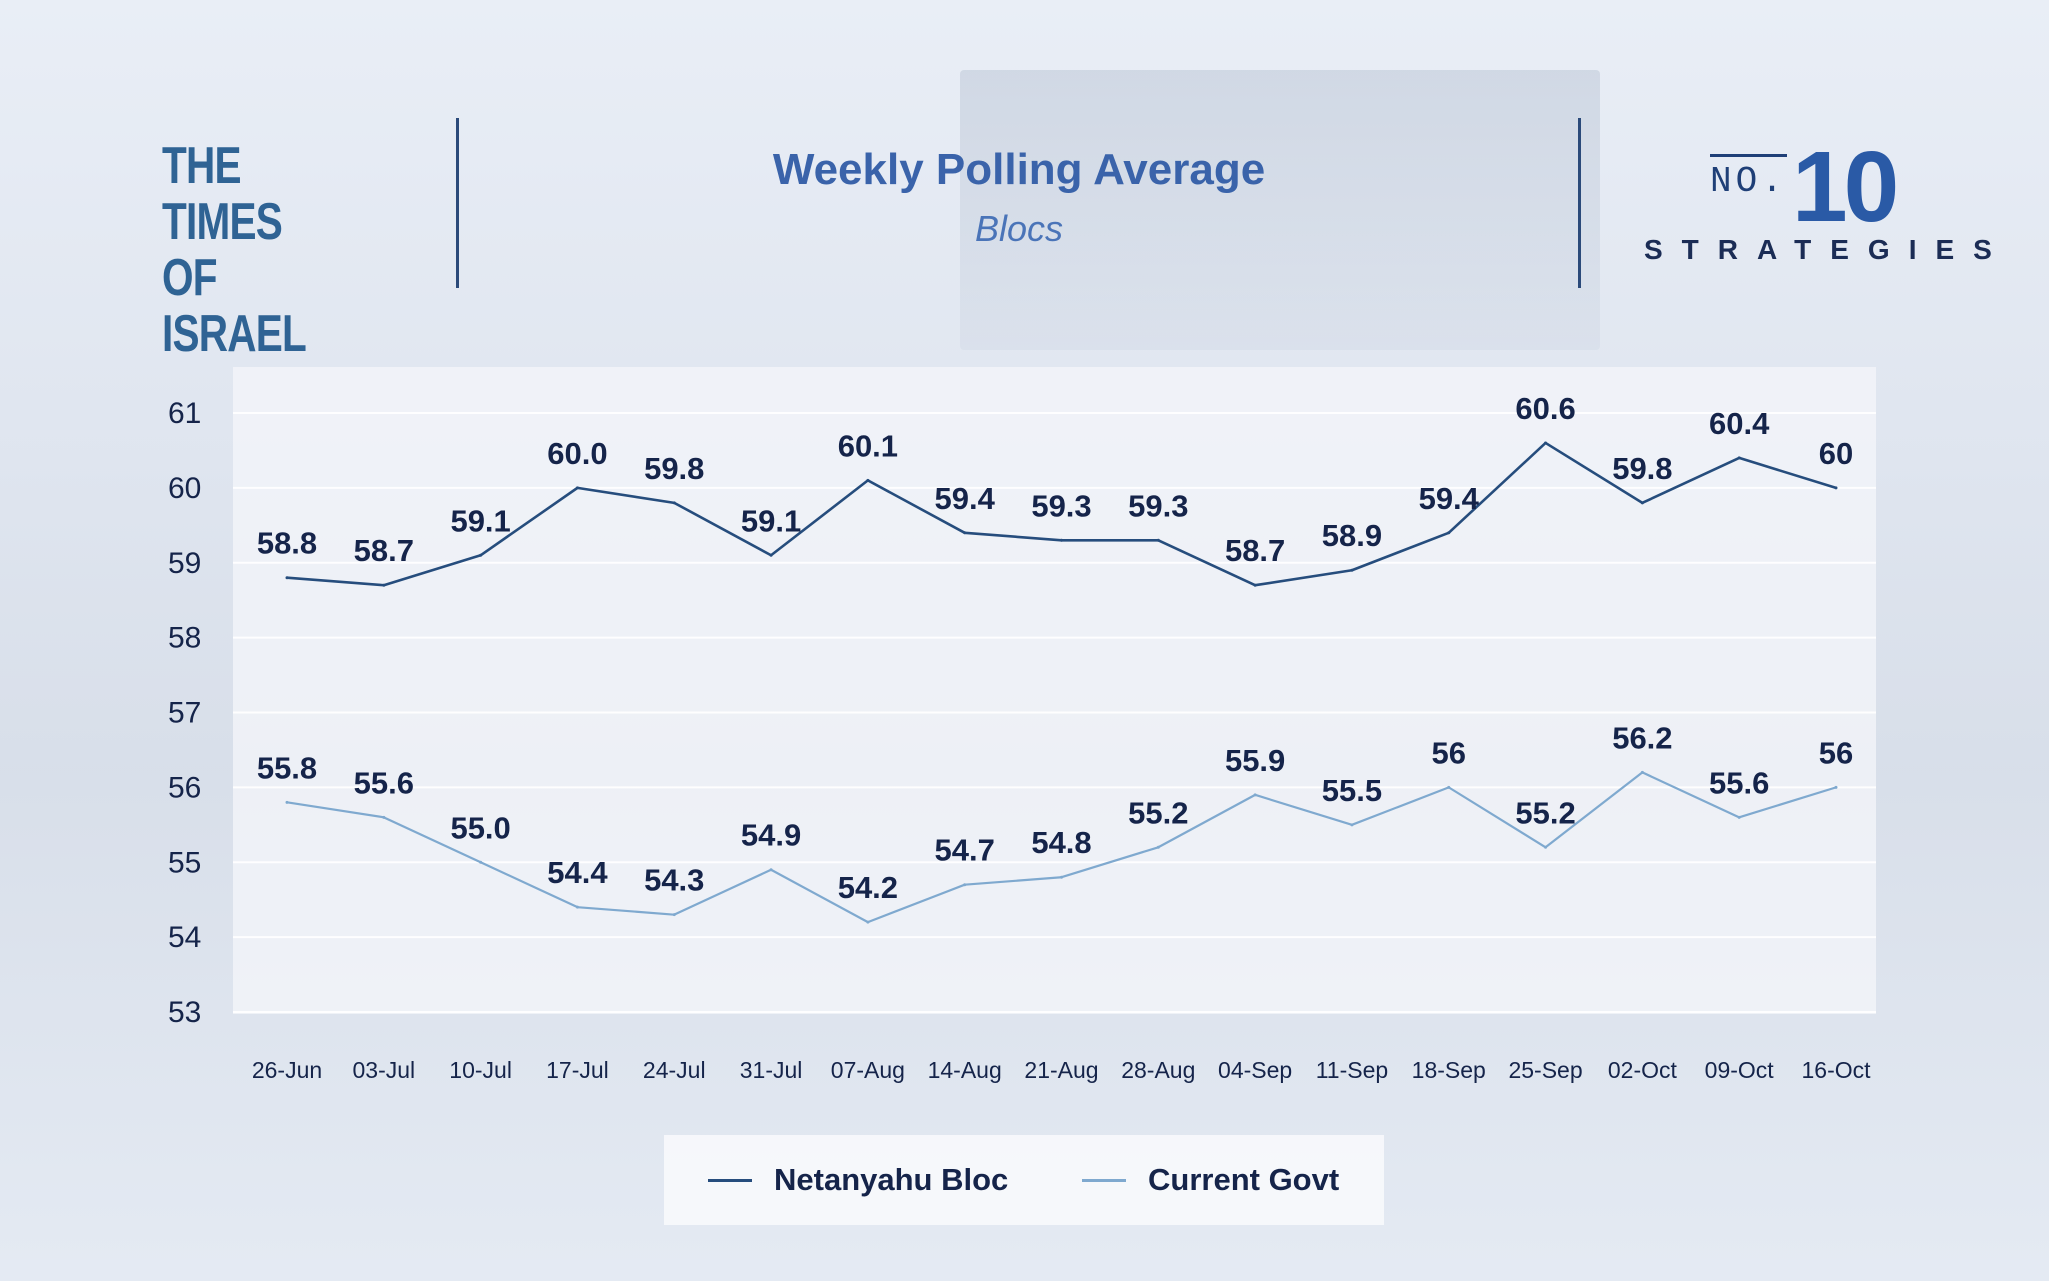  What do you see at coordinates (1104, 1180) in the screenshot?
I see `legend-swatch-govt` at bounding box center [1104, 1180].